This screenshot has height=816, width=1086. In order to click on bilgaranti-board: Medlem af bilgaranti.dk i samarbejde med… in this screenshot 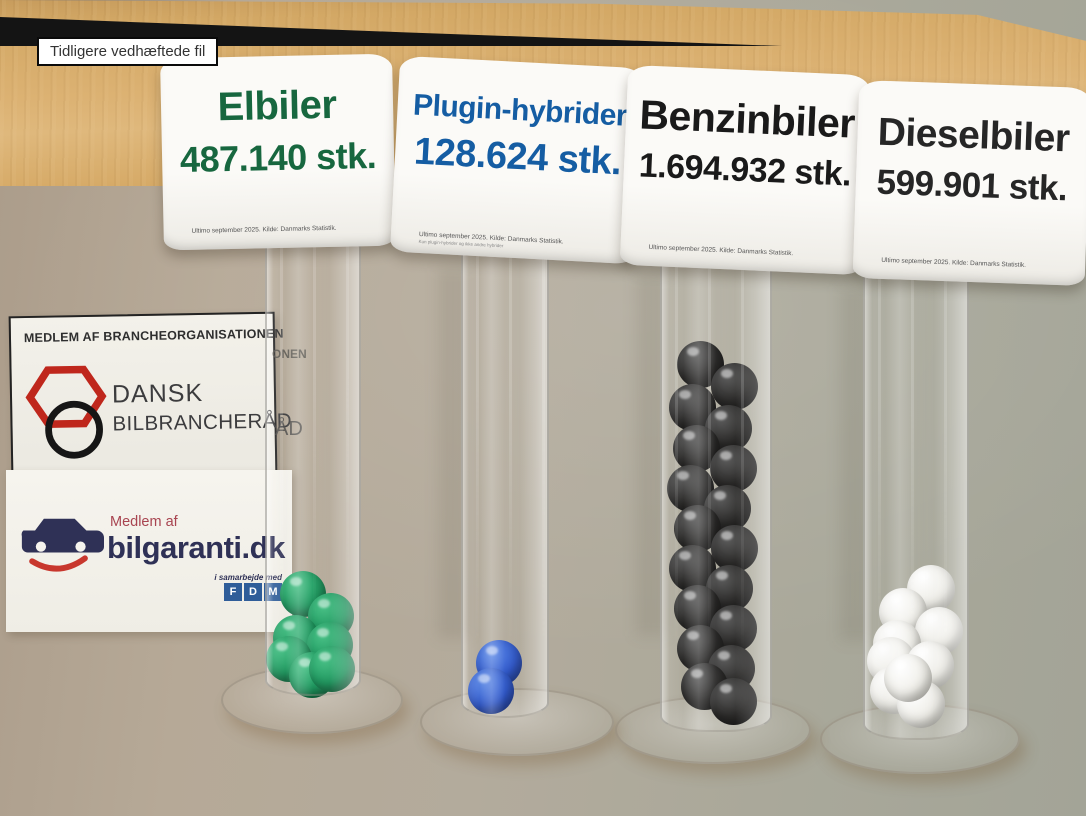, I will do `click(149, 551)`.